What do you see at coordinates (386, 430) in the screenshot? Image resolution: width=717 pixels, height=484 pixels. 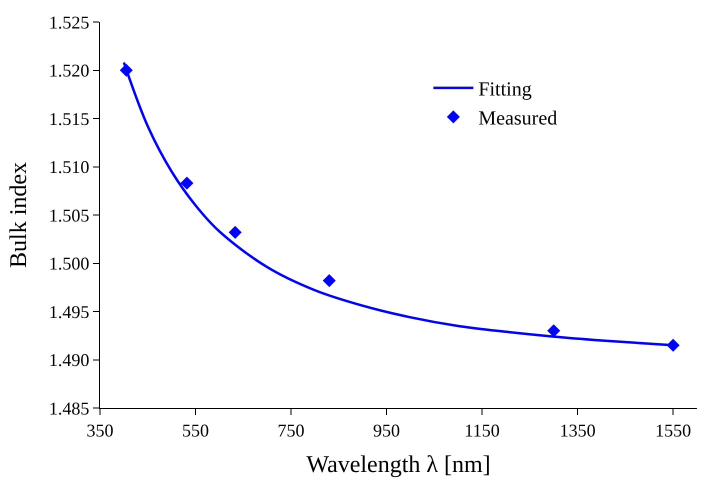 I see `x-tick-label: 950` at bounding box center [386, 430].